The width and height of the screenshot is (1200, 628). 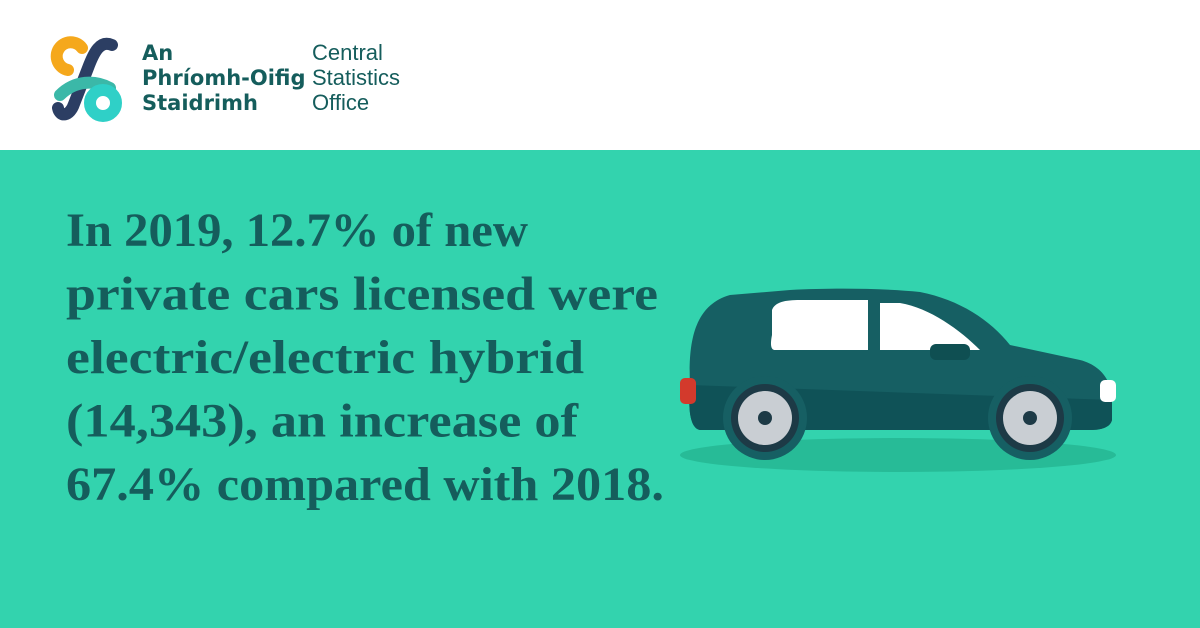 What do you see at coordinates (898, 380) in the screenshot?
I see `car-illustration` at bounding box center [898, 380].